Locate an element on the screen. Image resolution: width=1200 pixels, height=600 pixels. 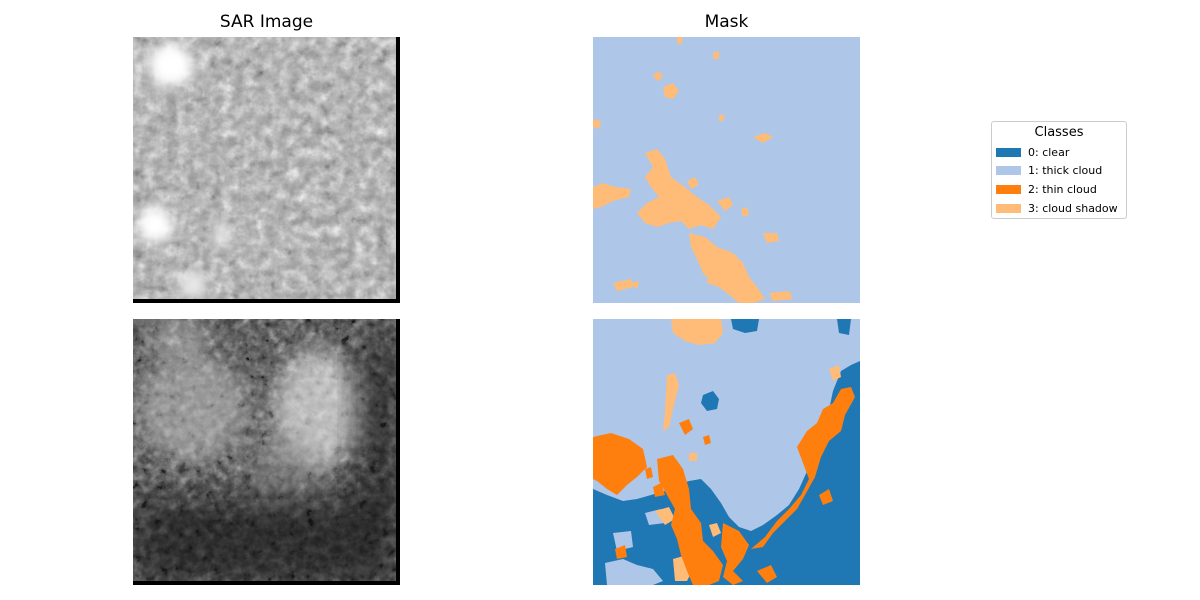
legend-item-thin-cloud: 2: thin cloud is located at coordinates (1046, 189).